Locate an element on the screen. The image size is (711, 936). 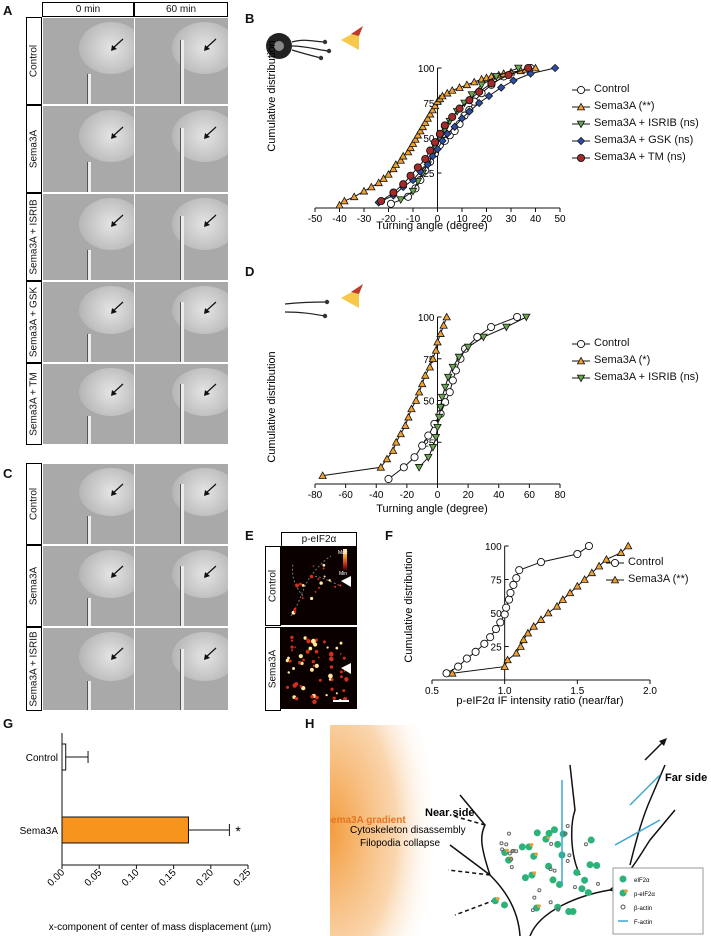
x-tick-label: 0.10 is located at coordinates (131, 878).